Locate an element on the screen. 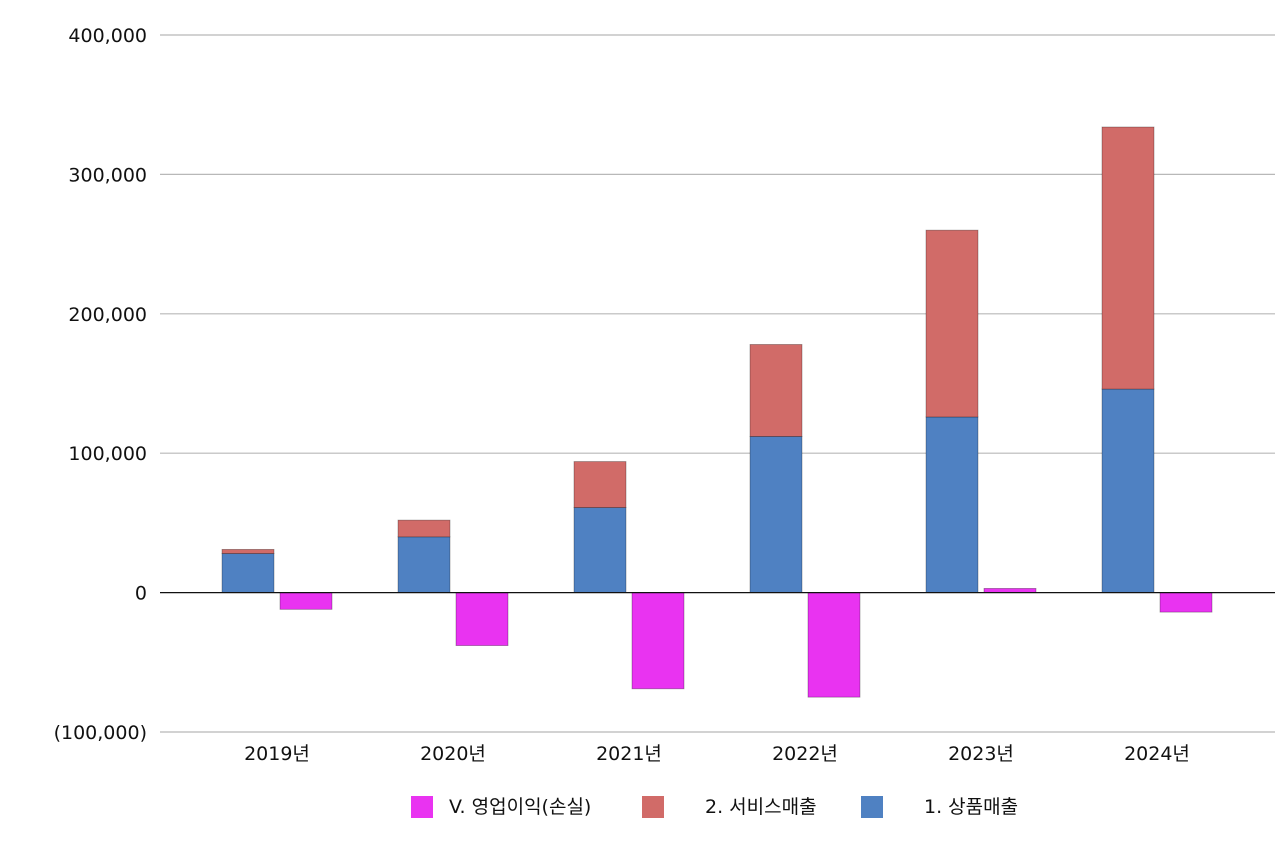 This screenshot has height=842, width=1280. x-axis-ticks: 2019년 2020년 2021년 2022년 2023년 2024년 is located at coordinates (717, 754).